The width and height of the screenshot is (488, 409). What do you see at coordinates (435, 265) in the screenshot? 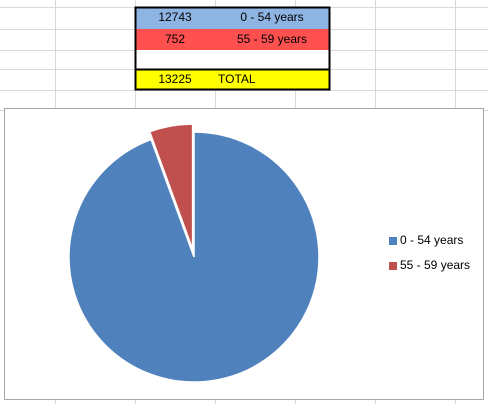
I see `legend-label: 55 - 59 years` at bounding box center [435, 265].